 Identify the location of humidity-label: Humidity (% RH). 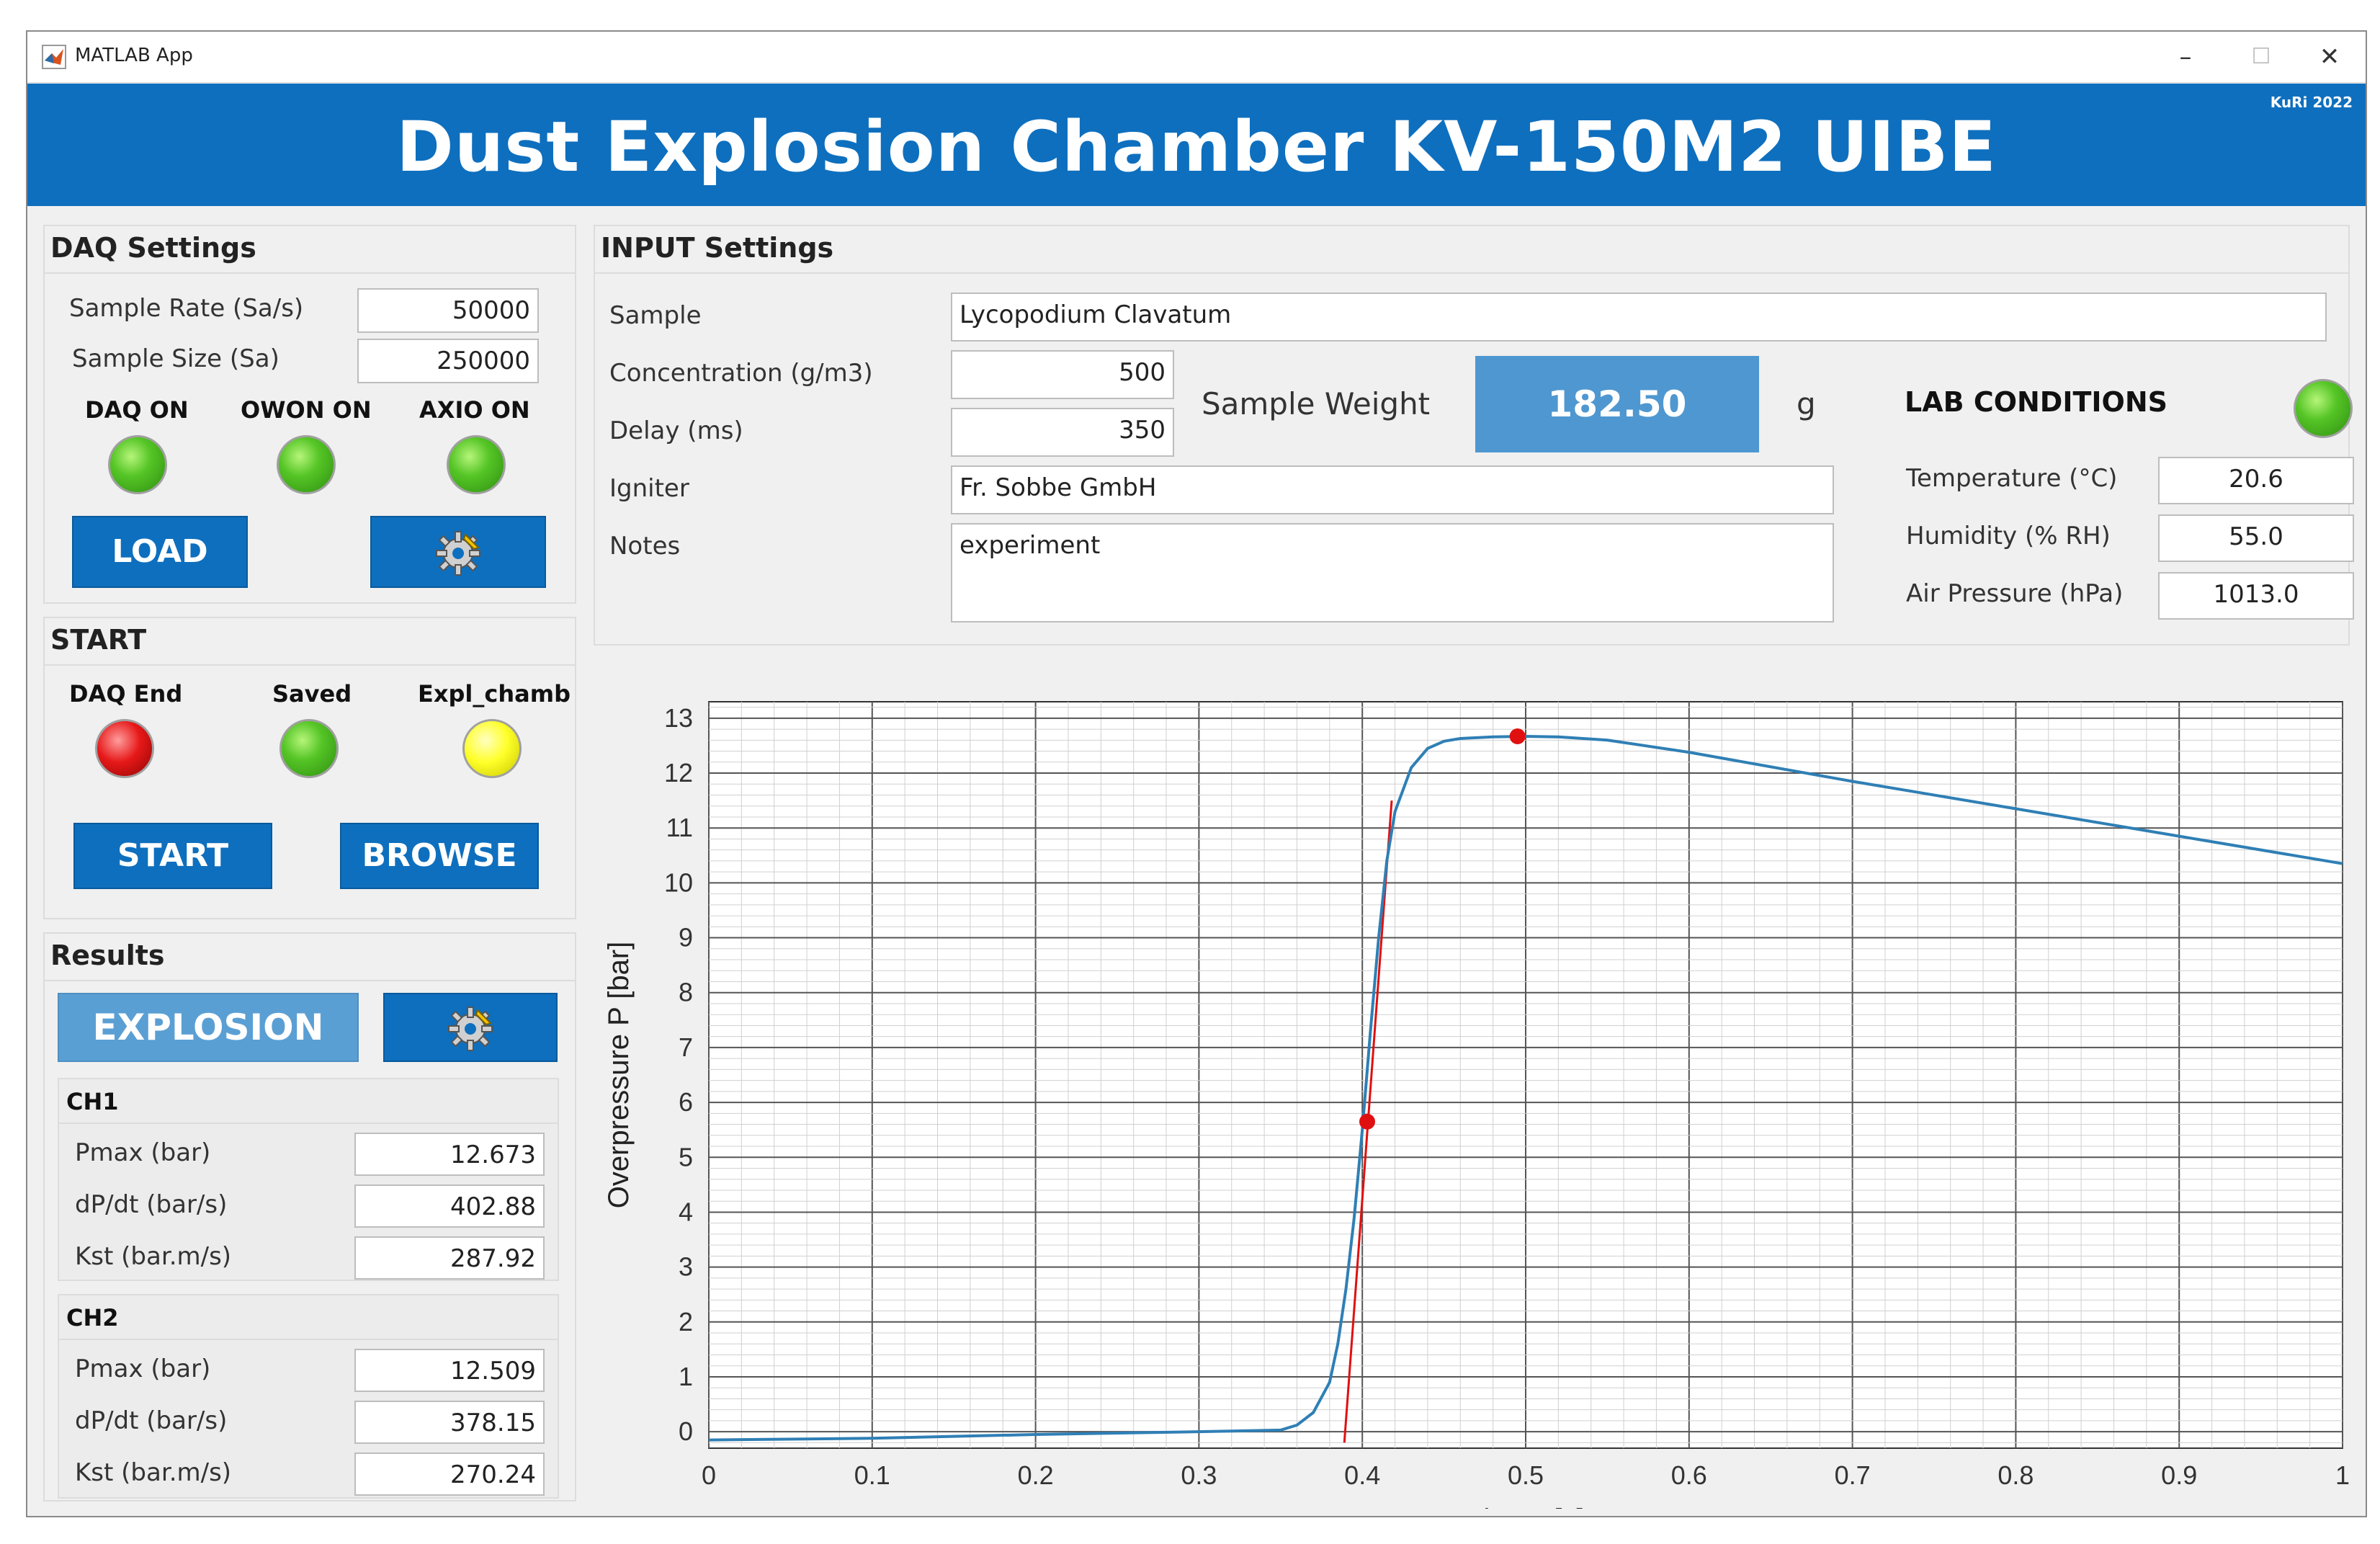
(2008, 536).